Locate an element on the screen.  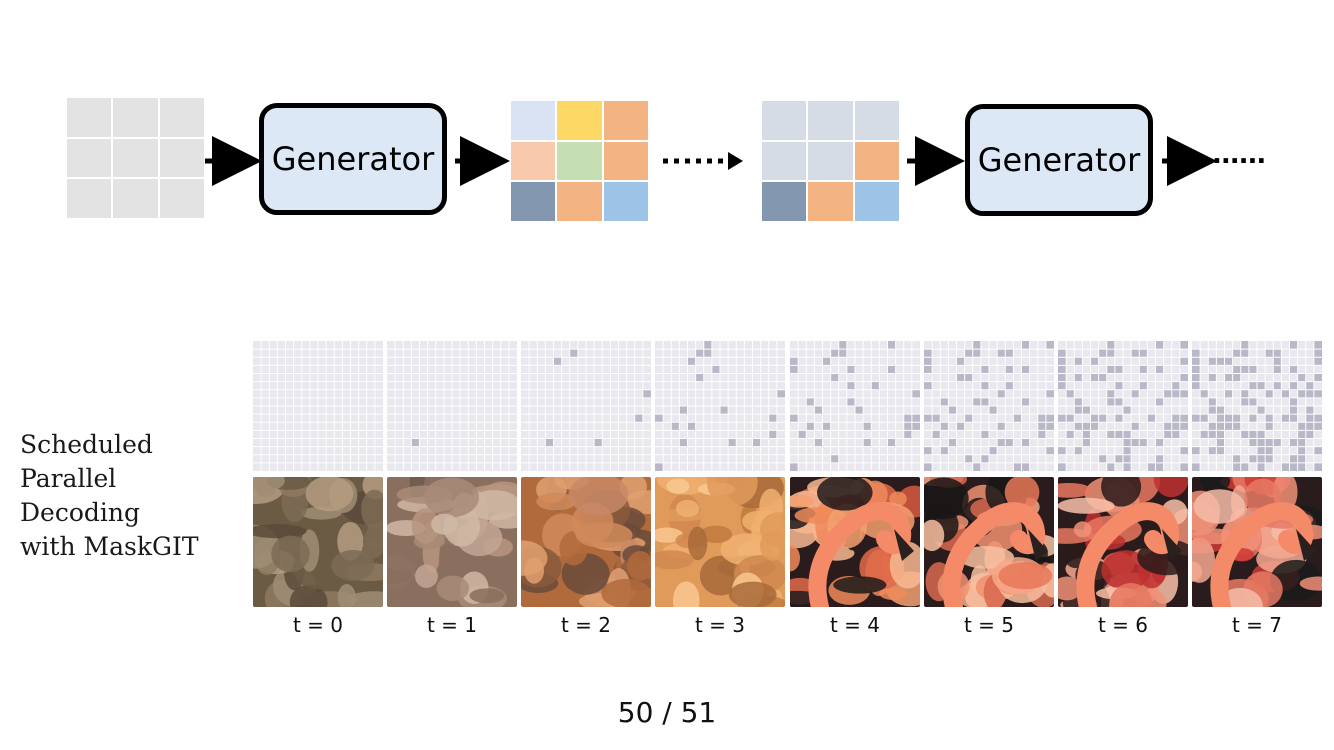
decoding-step: t = 2 is located at coordinates (586, 489).